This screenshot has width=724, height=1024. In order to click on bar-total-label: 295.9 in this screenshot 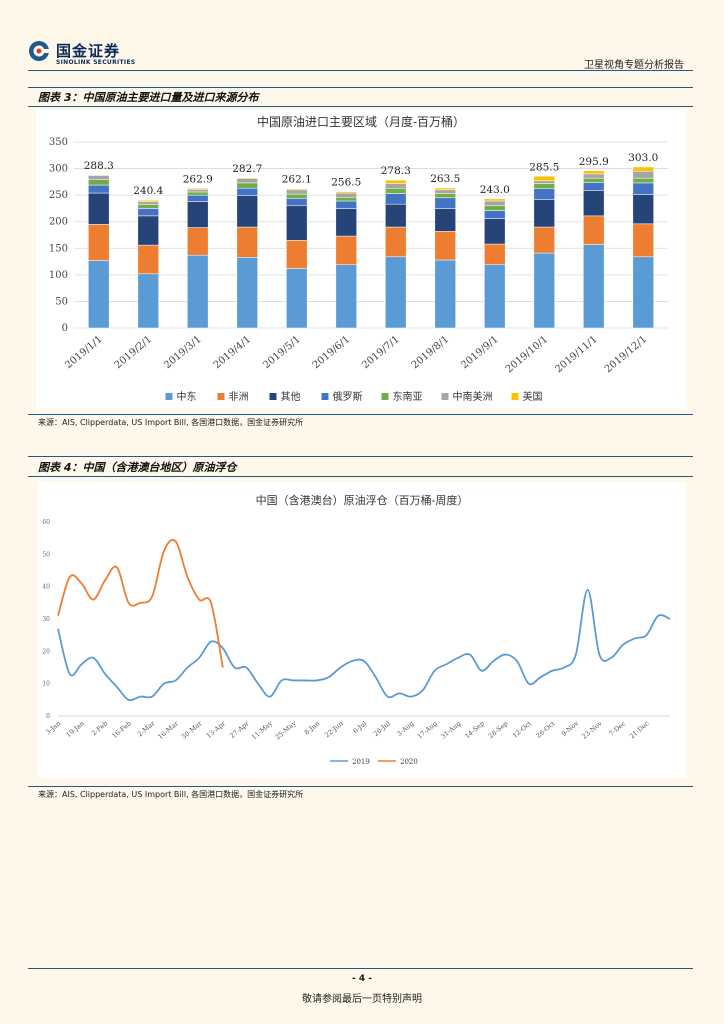, I will do `click(594, 162)`.